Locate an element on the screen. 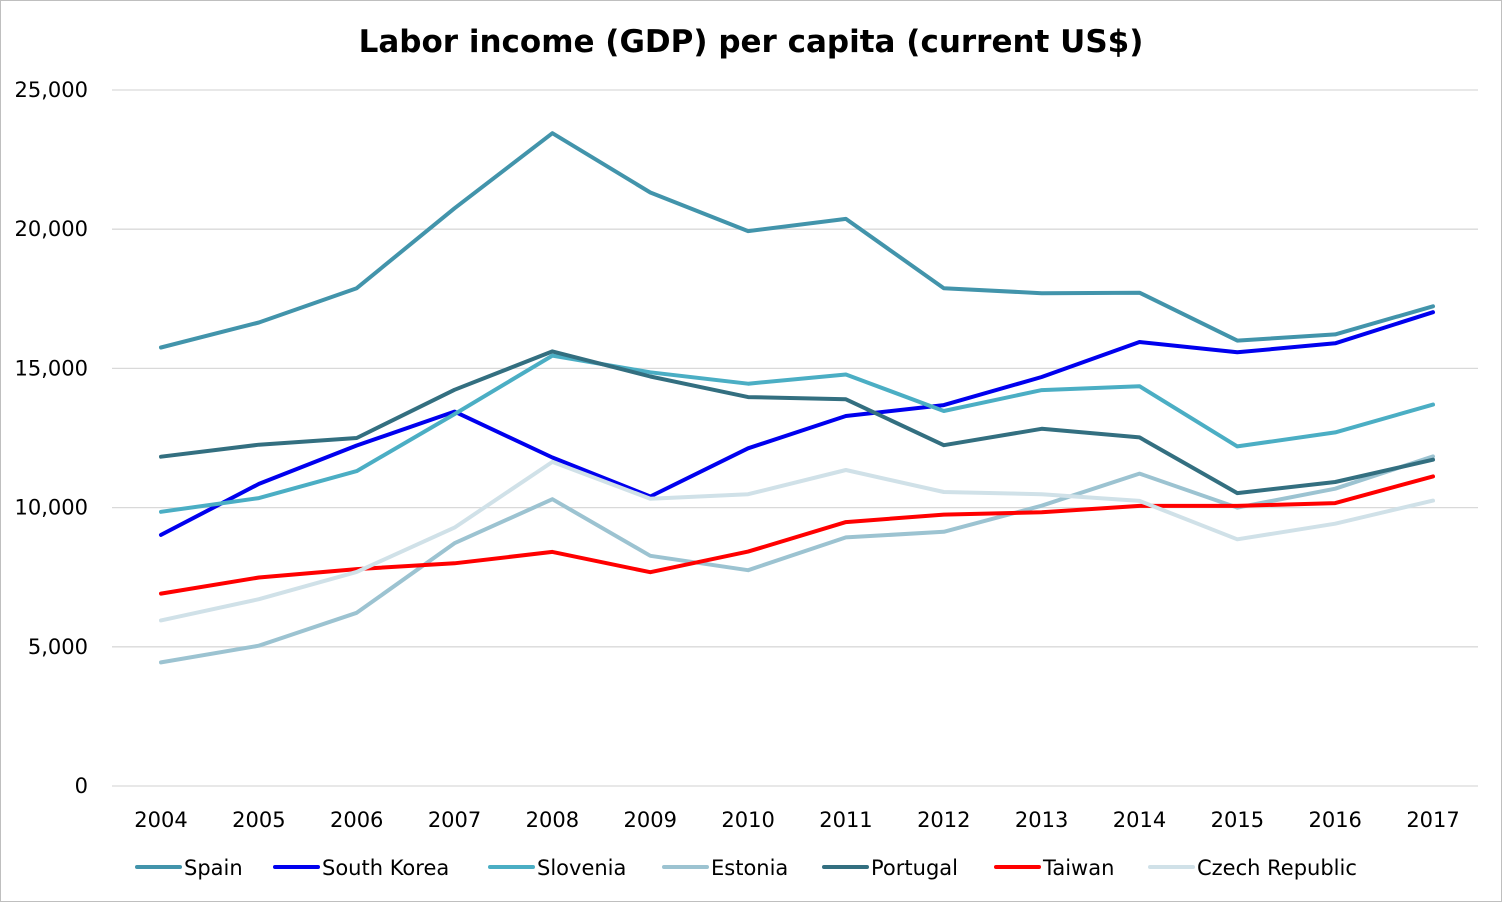 The width and height of the screenshot is (1502, 902). legend-label-portugal: Portugal is located at coordinates (914, 868).